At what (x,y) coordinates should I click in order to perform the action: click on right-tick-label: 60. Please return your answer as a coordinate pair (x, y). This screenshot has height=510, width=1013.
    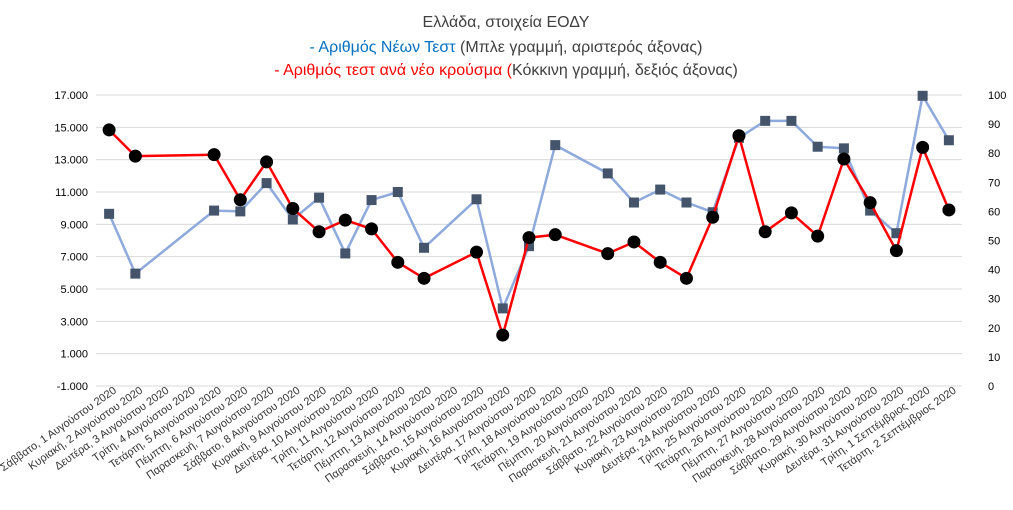
    Looking at the image, I should click on (994, 212).